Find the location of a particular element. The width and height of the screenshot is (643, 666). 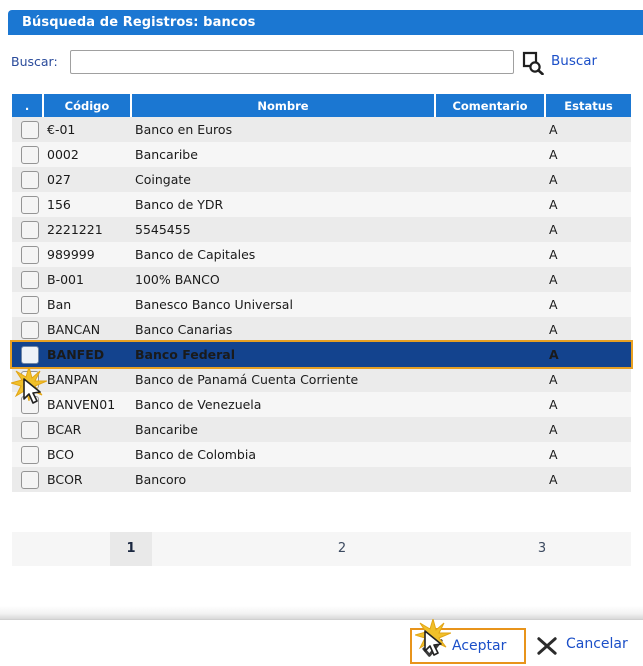

table-row: €-01 Banco en Euros A is located at coordinates (321, 129).